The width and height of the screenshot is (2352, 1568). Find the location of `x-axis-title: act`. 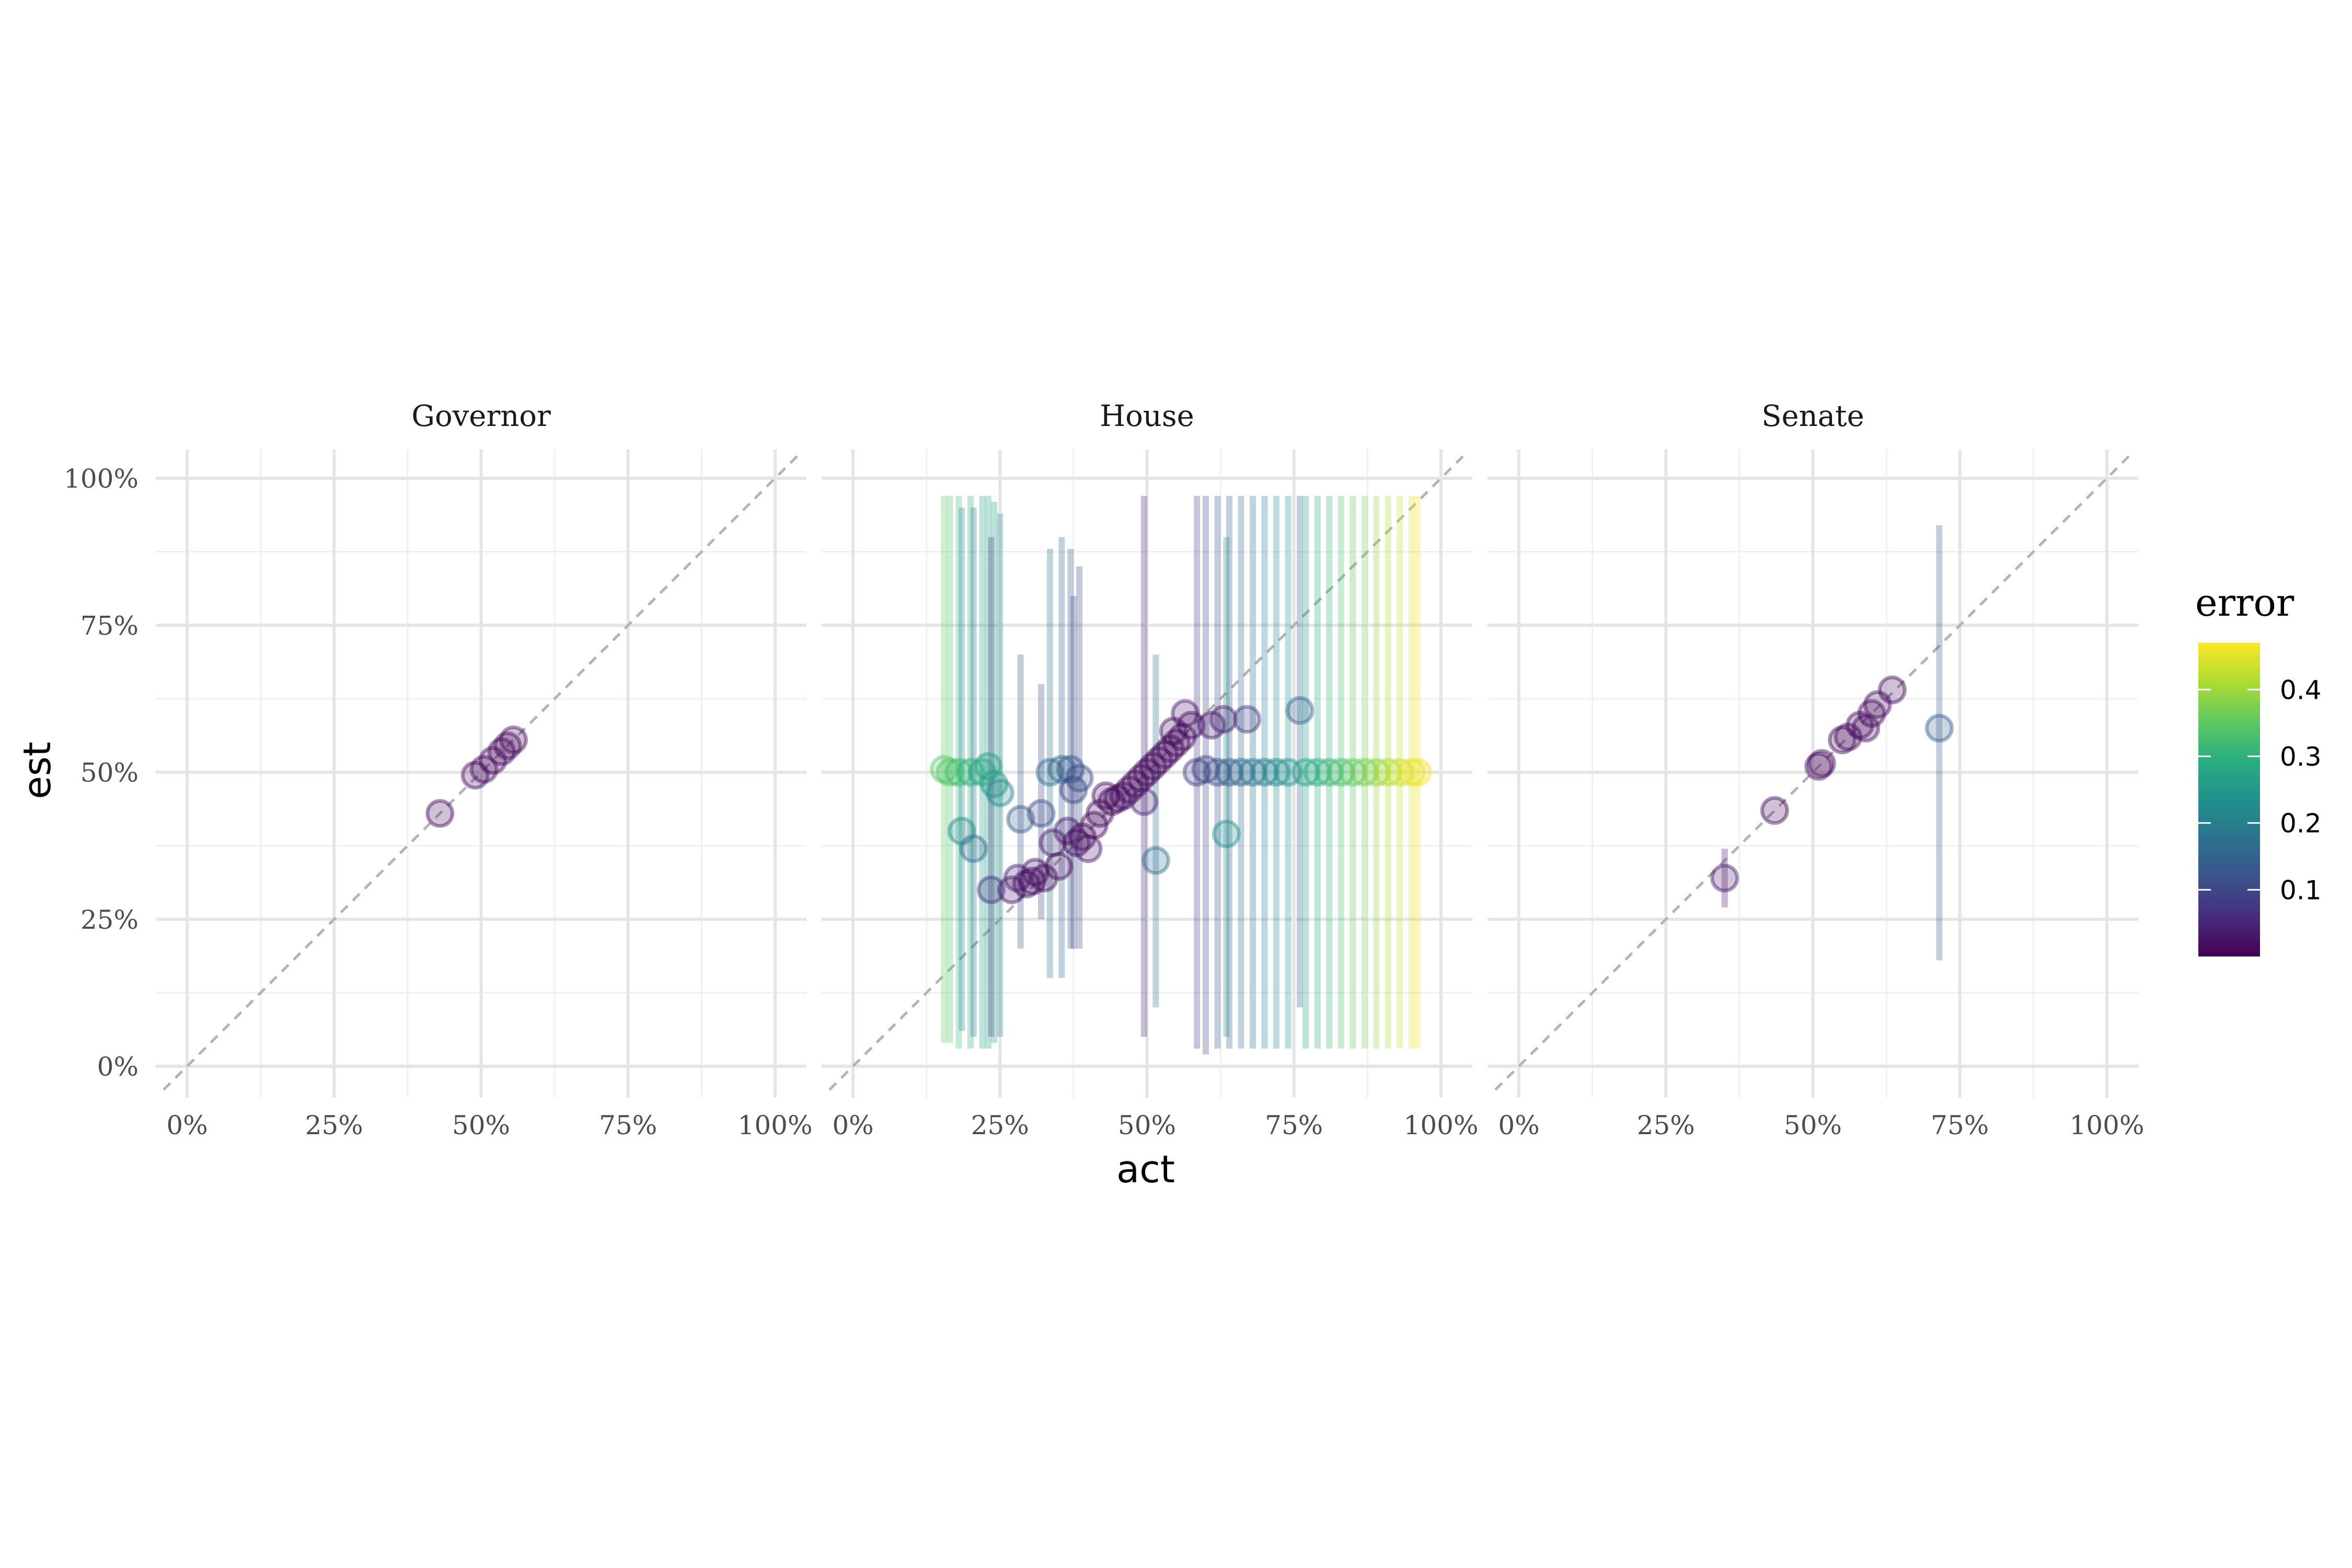

x-axis-title: act is located at coordinates (1145, 1169).